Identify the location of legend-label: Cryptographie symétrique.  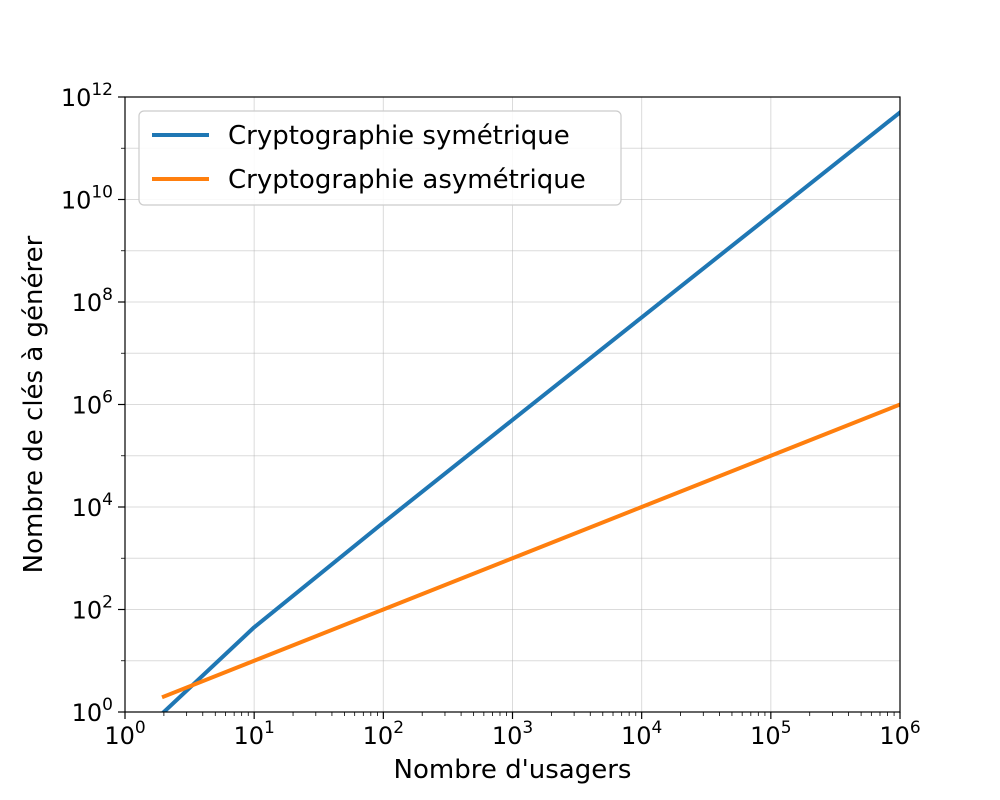
(399, 136).